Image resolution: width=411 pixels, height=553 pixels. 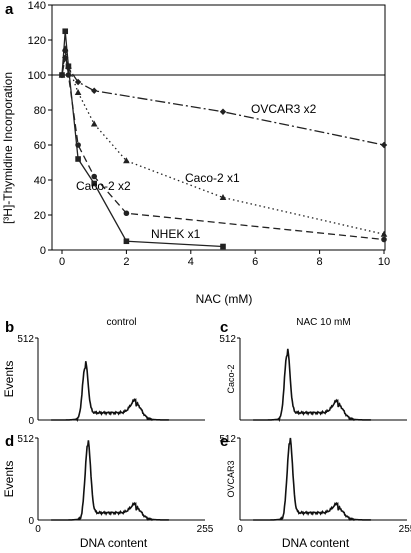 I want to click on x-tick-label: 4, so click(x=191, y=262).